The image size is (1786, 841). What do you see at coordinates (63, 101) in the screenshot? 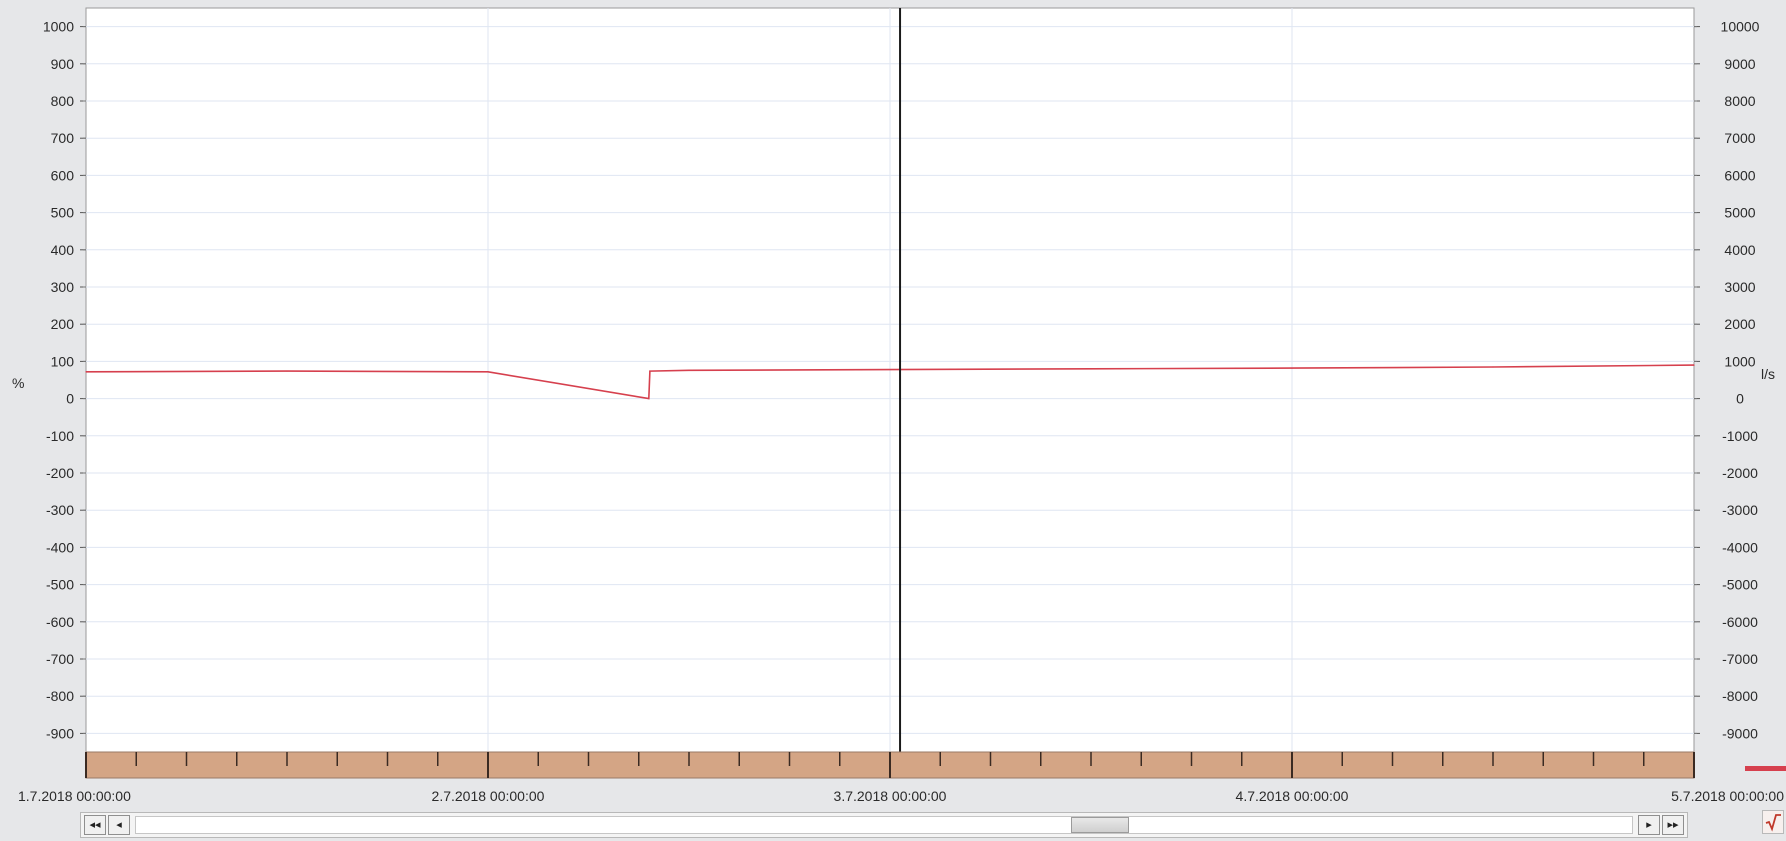
I see `left-tick-label: 800` at bounding box center [63, 101].